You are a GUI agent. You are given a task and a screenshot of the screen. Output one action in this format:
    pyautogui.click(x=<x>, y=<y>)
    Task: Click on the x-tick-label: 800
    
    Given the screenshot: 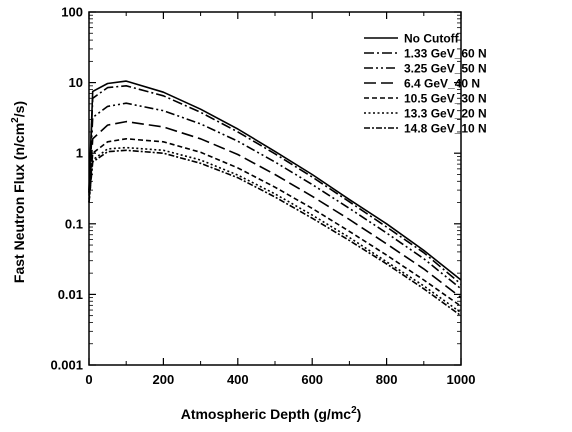 What is the action you would take?
    pyautogui.click(x=387, y=379)
    